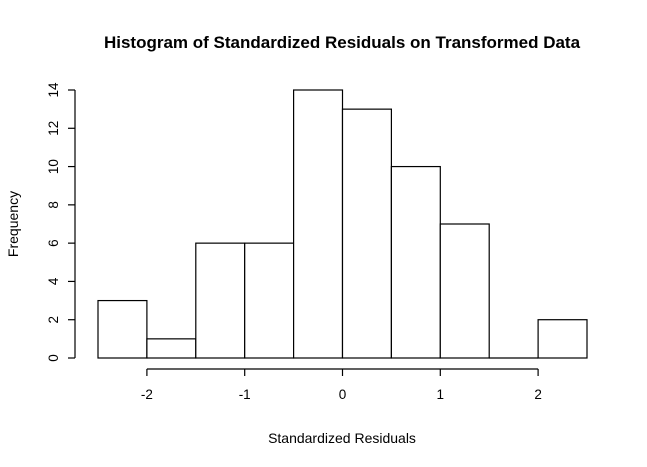 Image resolution: width=647 pixels, height=467 pixels. I want to click on x-tick-label: 2, so click(538, 394).